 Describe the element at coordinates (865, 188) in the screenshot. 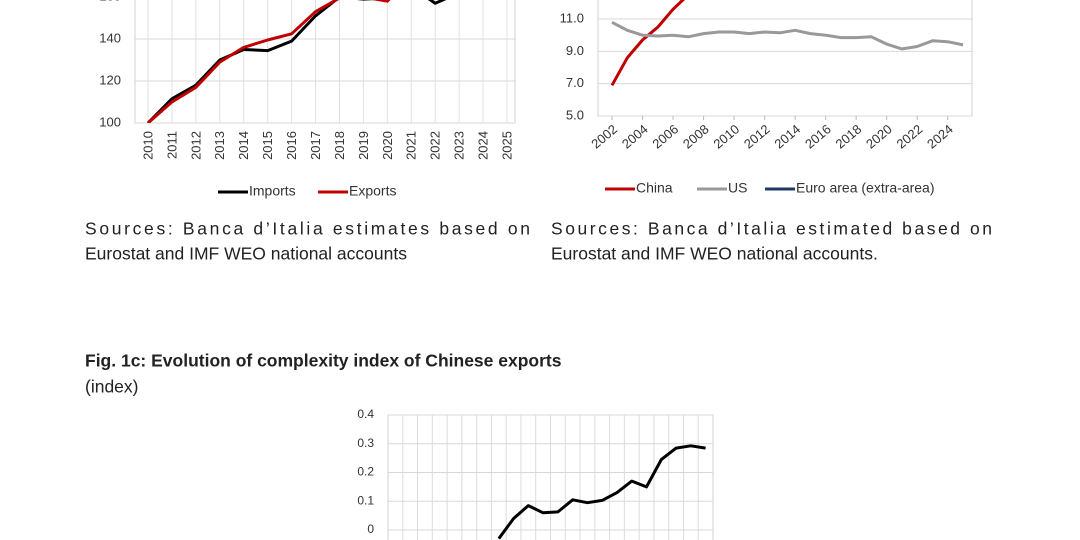

I see `legend-label: Euro area (extra-area)` at that location.